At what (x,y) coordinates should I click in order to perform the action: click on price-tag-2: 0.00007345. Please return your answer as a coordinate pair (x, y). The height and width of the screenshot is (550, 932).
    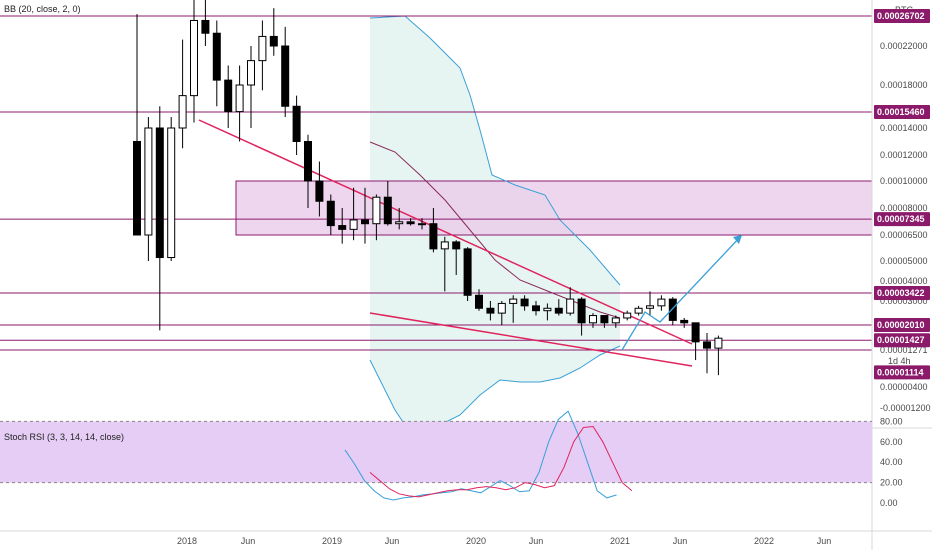
    Looking at the image, I should click on (902, 219).